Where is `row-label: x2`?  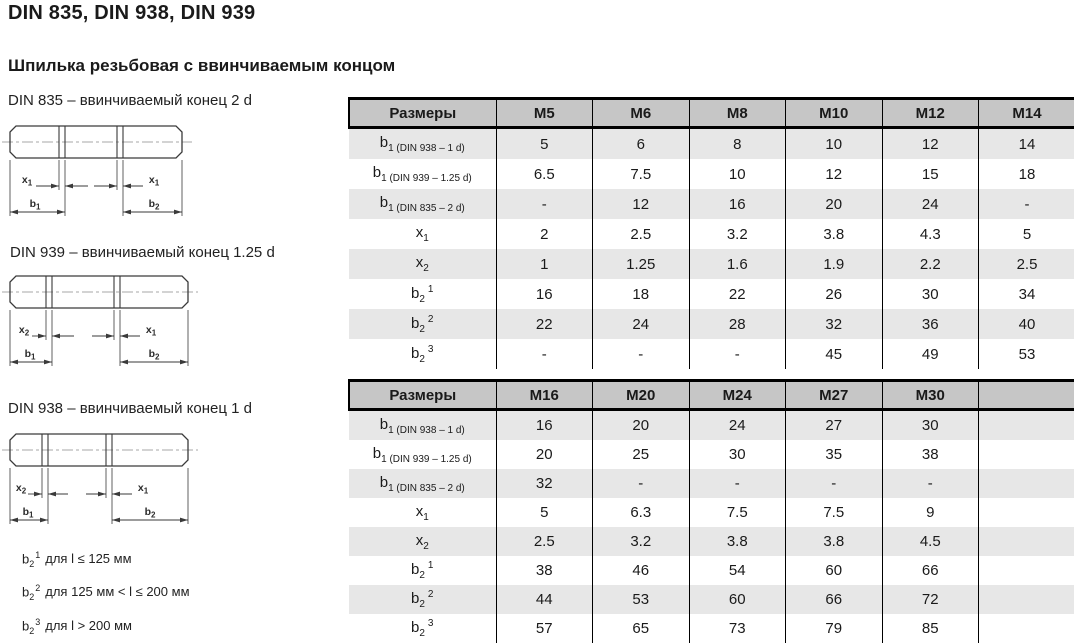 row-label: x2 is located at coordinates (422, 264).